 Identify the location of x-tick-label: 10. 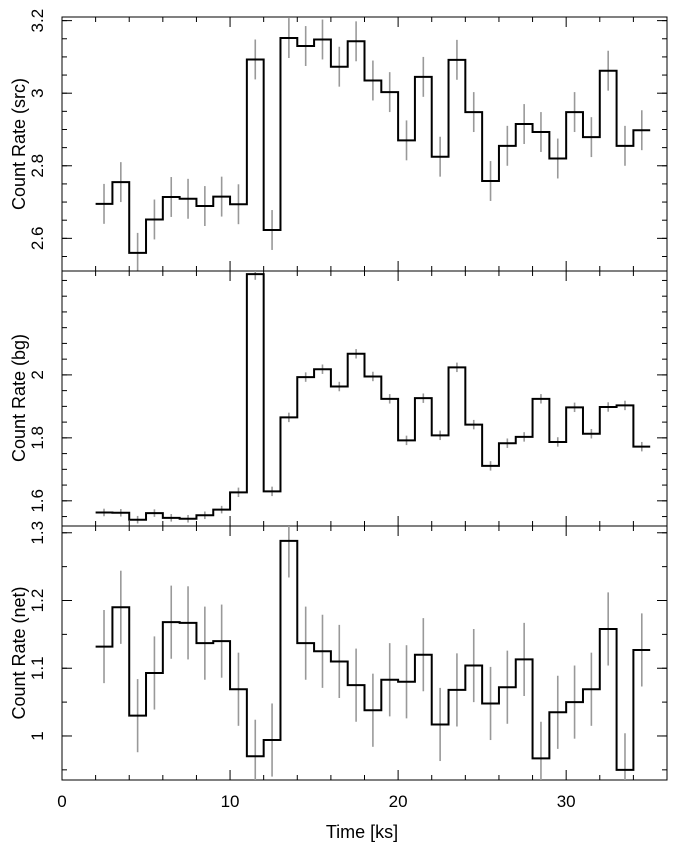
(230, 801).